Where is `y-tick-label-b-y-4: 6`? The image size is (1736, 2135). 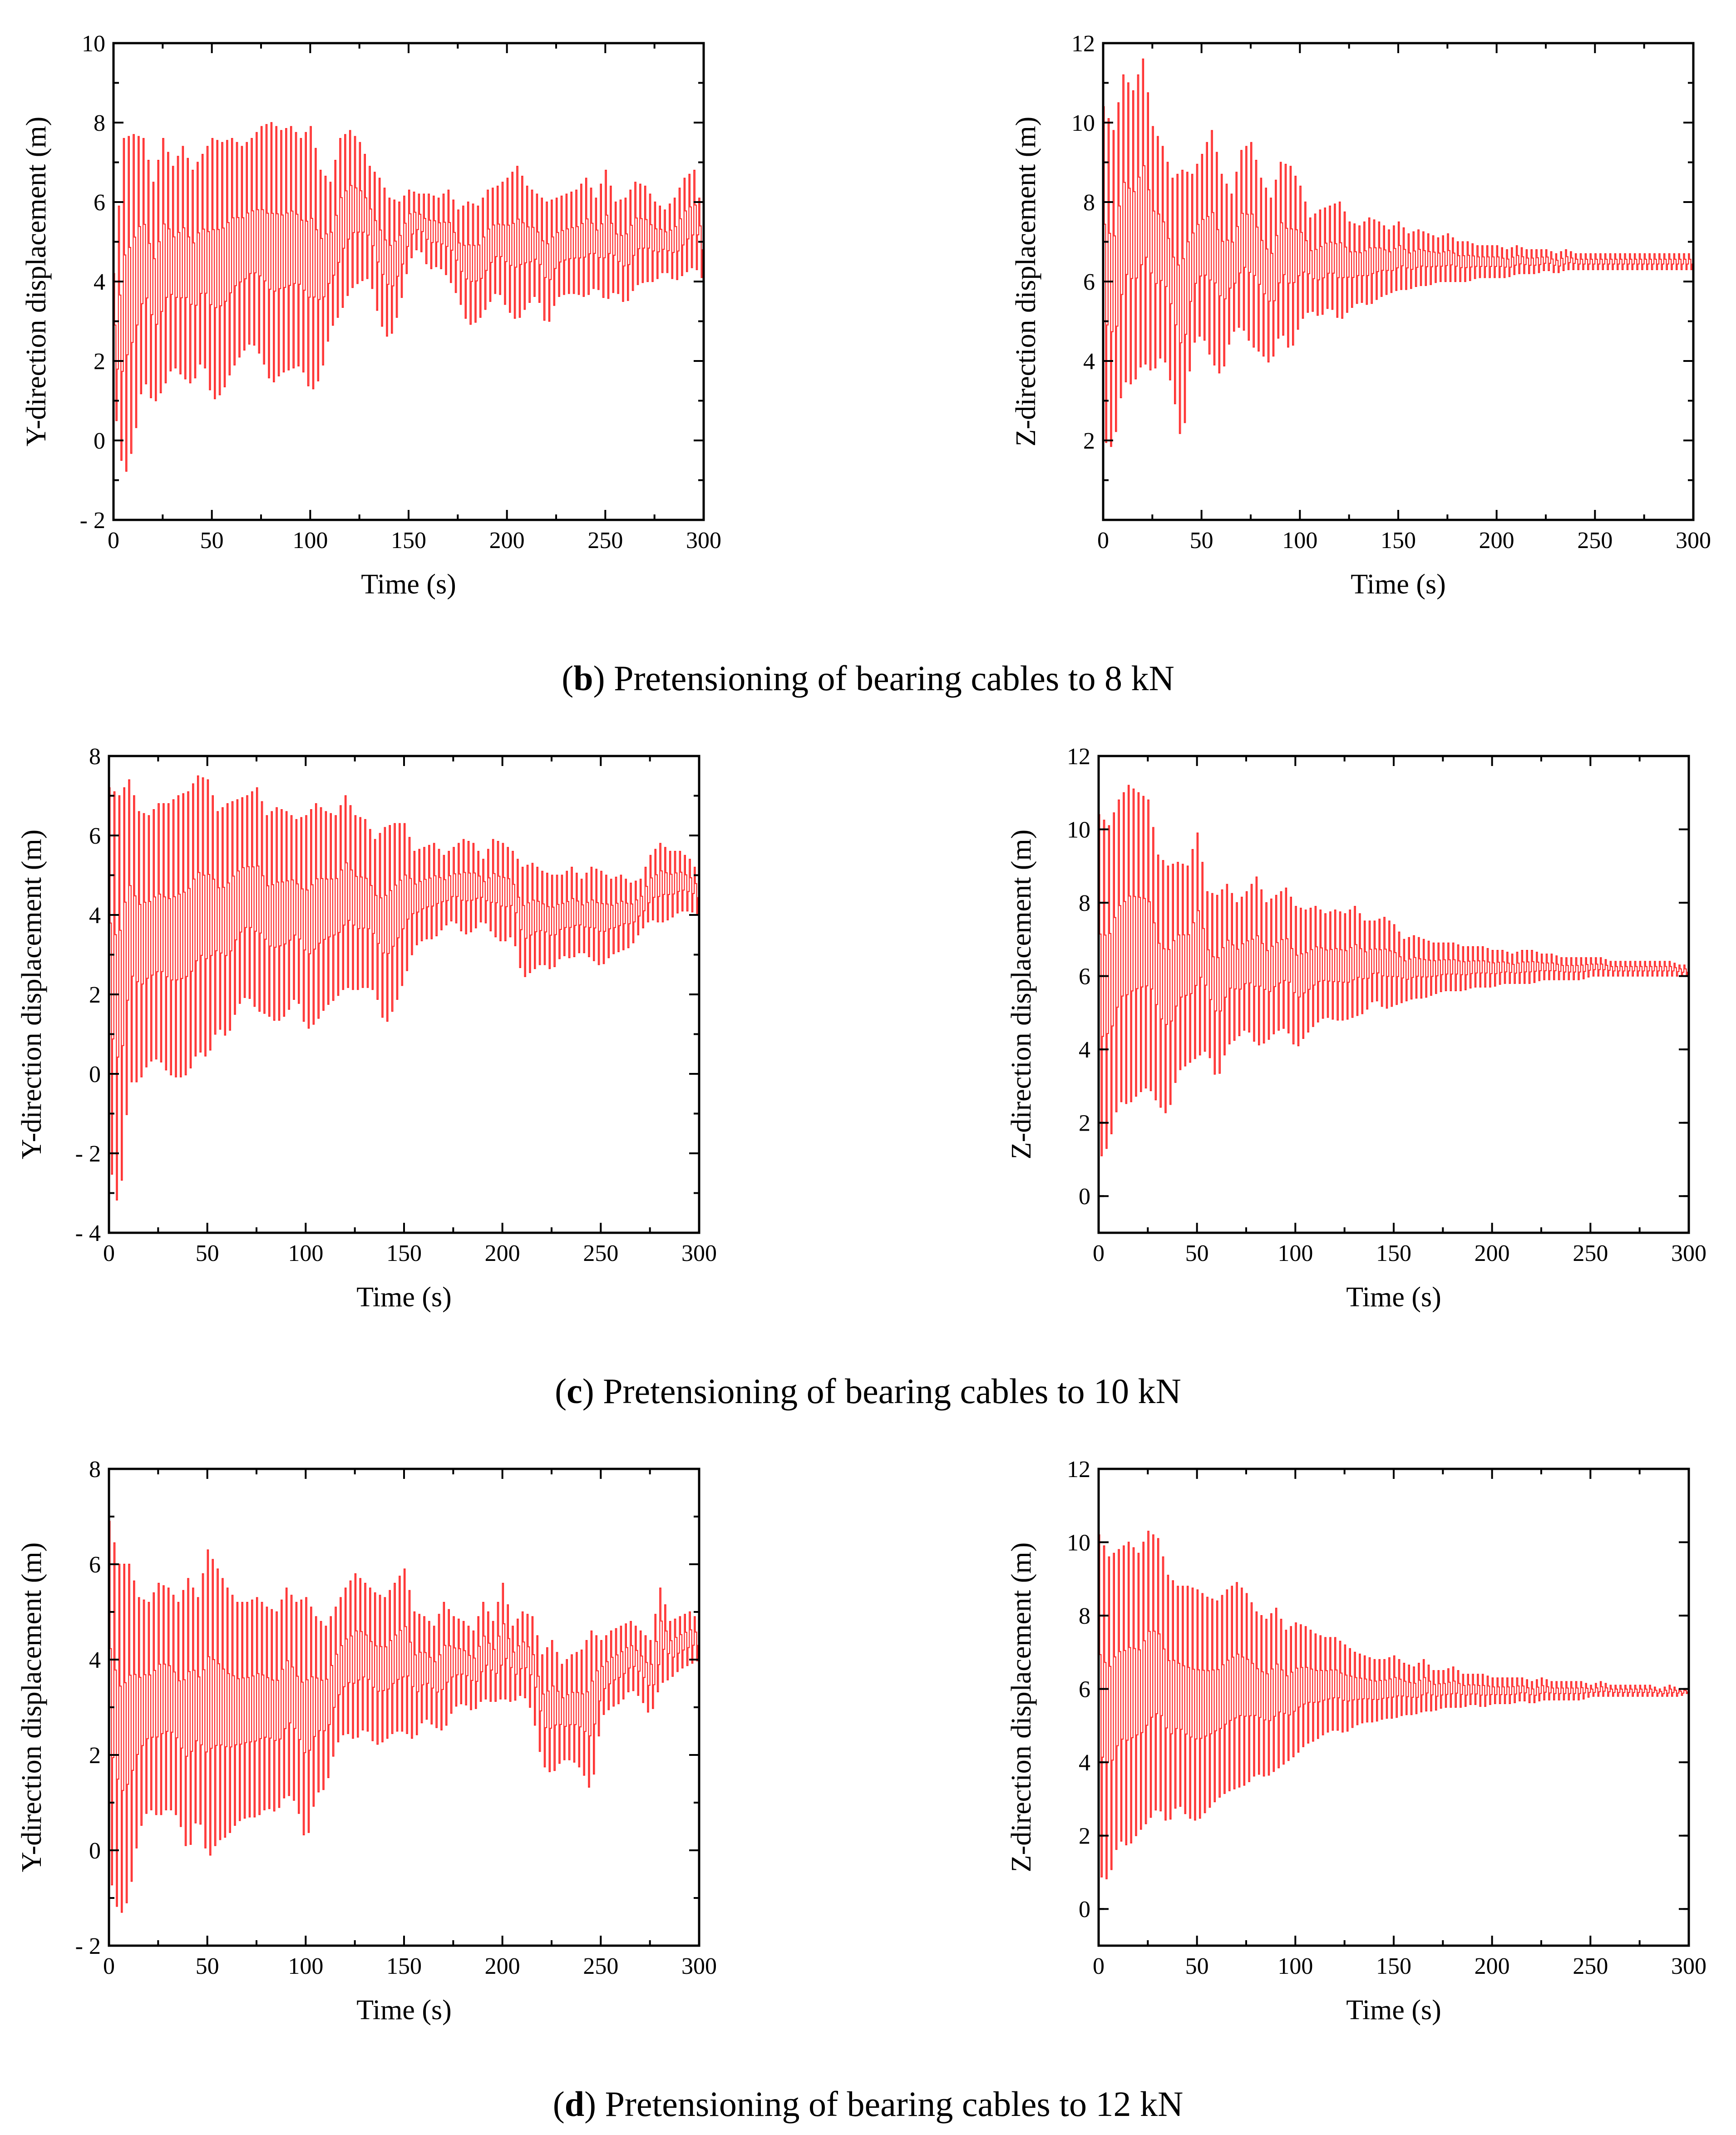
y-tick-label-b-y-4: 6 is located at coordinates (99, 203).